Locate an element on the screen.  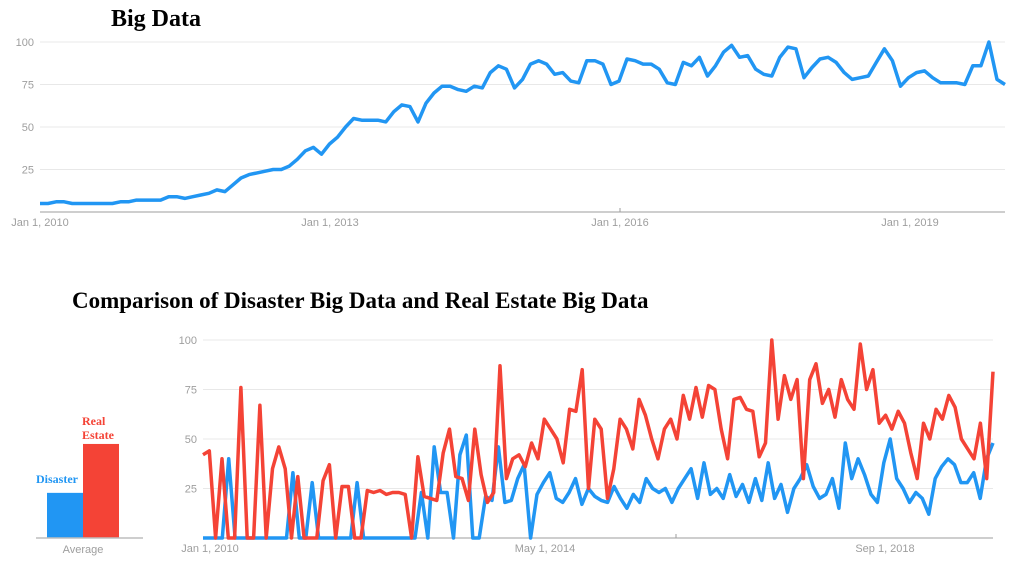
bar-label-disaster: Disaster is located at coordinates (57, 479).